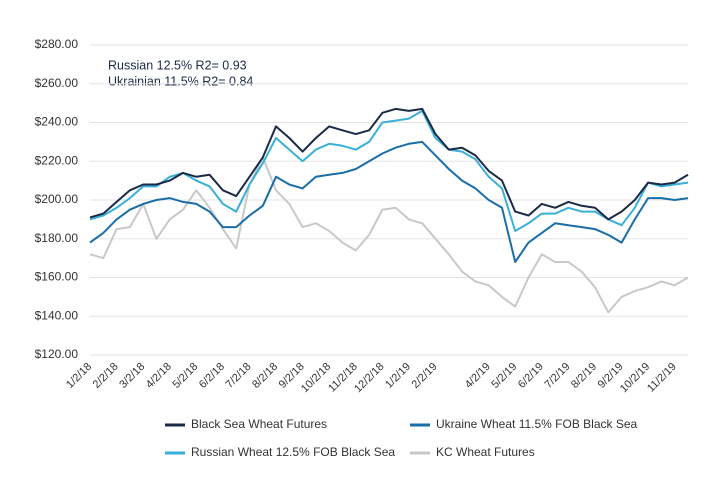 The width and height of the screenshot is (720, 500). I want to click on legend-label: Russian Wheat 12.5% FOB Black Sea, so click(293, 452).